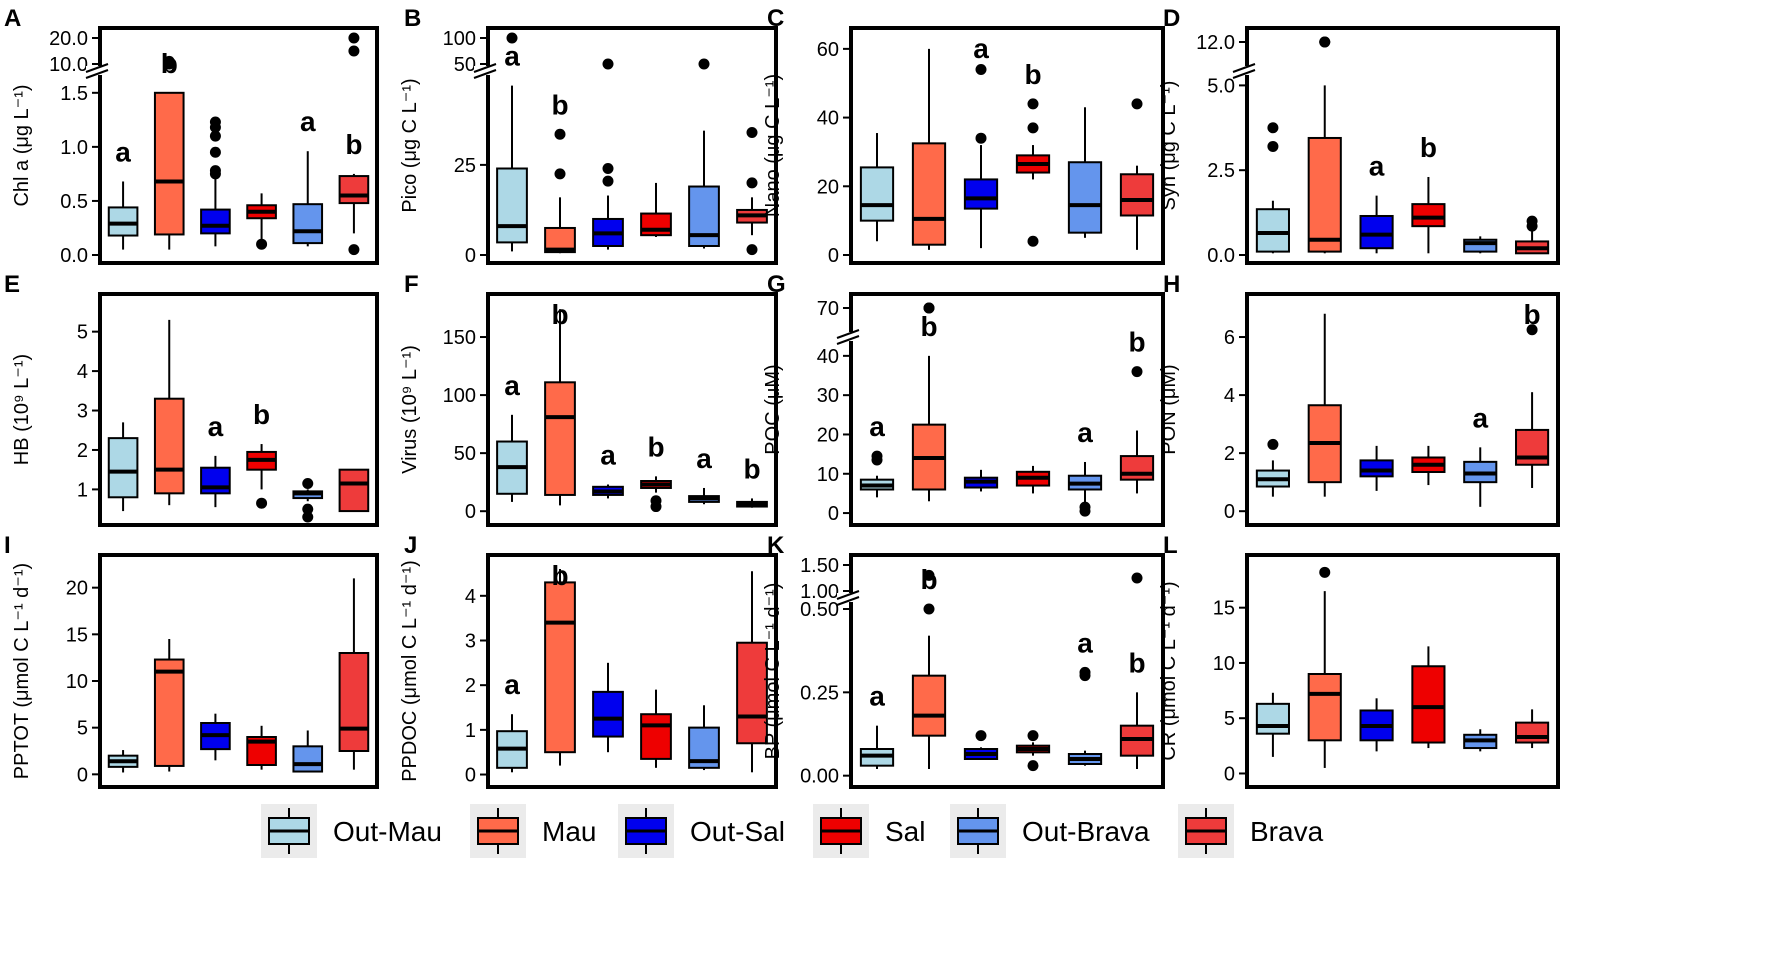 The width and height of the screenshot is (1769, 974). What do you see at coordinates (773, 409) in the screenshot?
I see `y-axis-label: POC (μM)` at bounding box center [773, 409].